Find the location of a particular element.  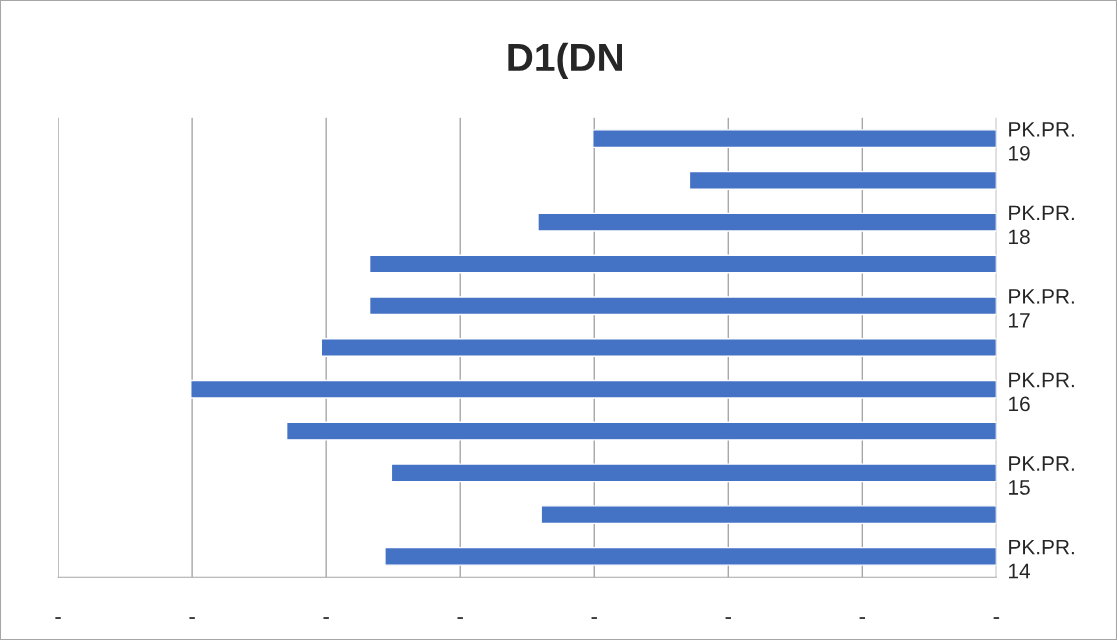

y-tick-label: PK.PR. 15 is located at coordinates (1041, 475).